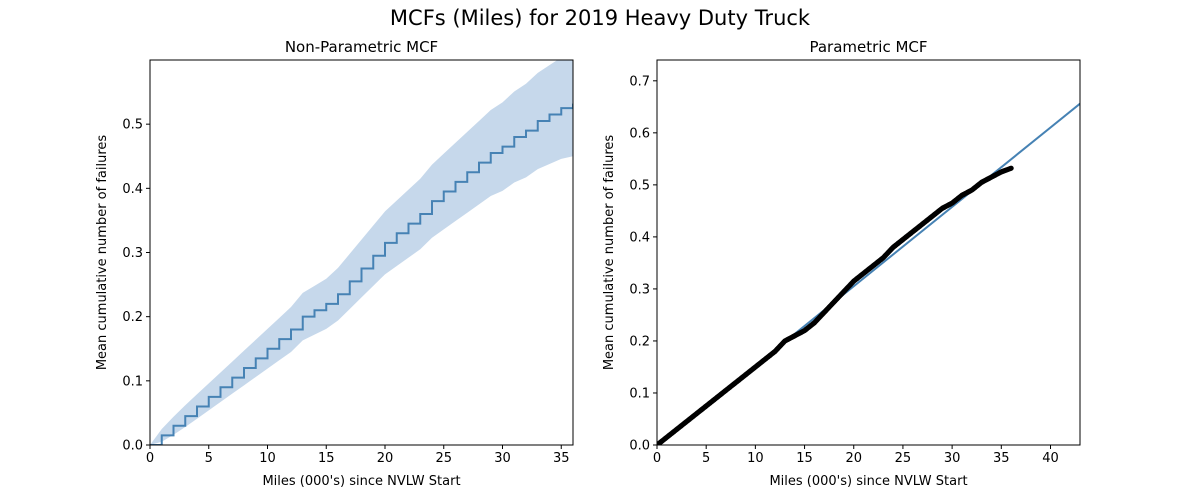 The image size is (1200, 500). I want to click on chart-title: Non-Parametric MCF, so click(361, 47).